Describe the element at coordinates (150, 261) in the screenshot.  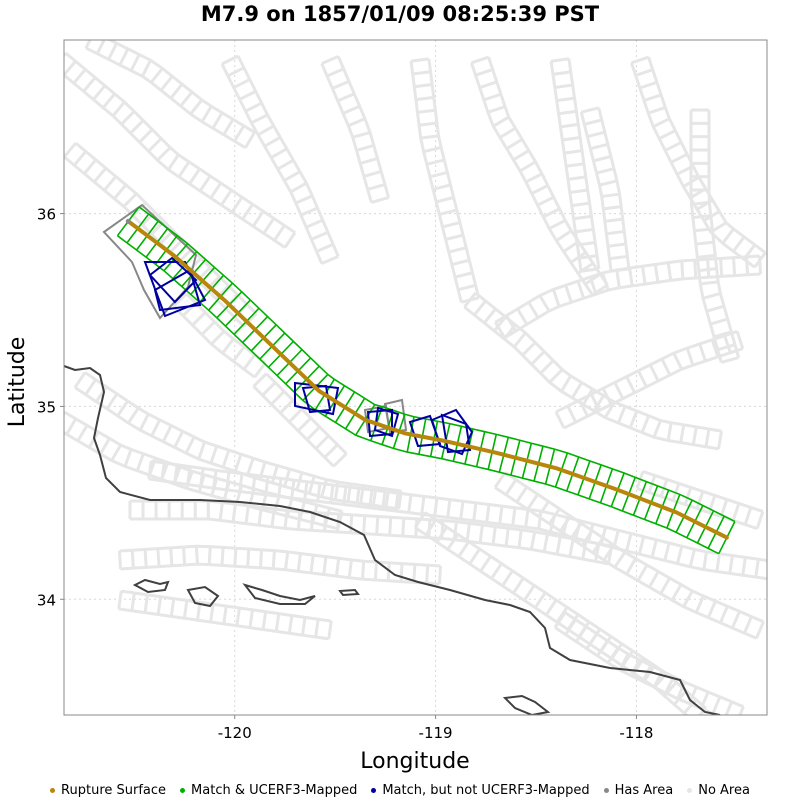
I see `has-area-outline` at that location.